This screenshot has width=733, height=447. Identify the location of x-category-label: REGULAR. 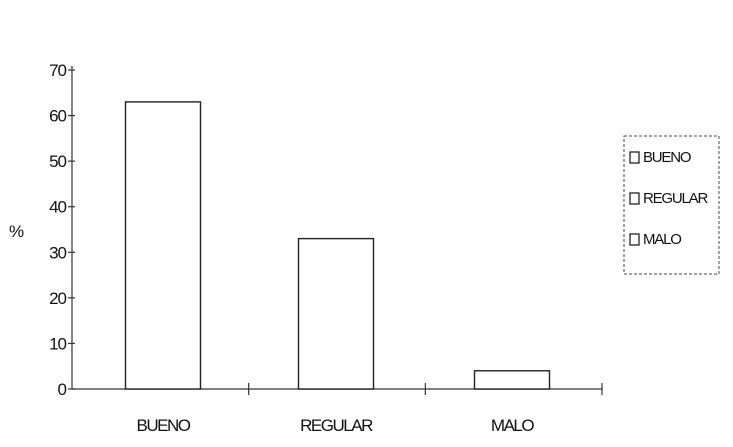
(336, 425).